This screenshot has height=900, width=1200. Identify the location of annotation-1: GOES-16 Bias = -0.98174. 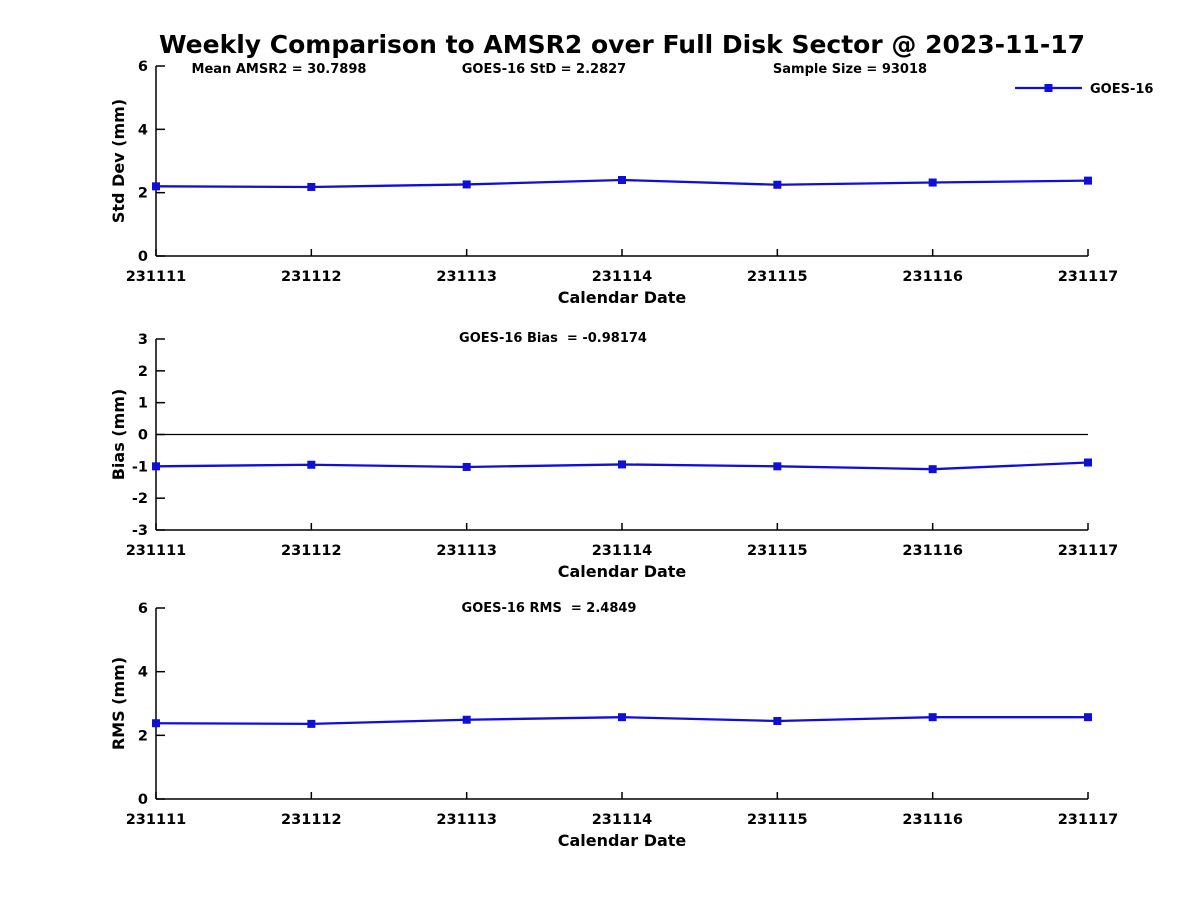
(553, 338).